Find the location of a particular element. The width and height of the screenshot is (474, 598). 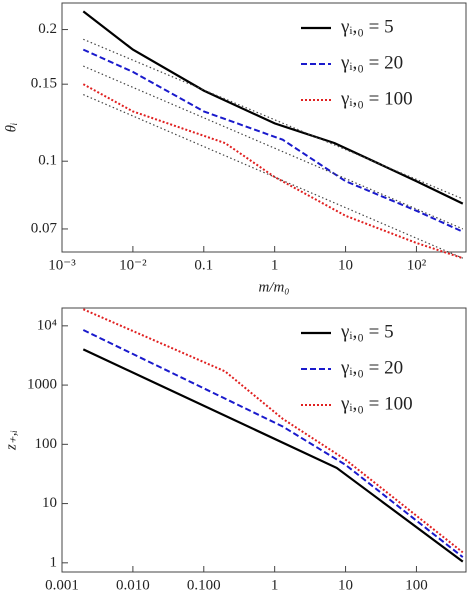

x-tick-label: 0.010 is located at coordinates (133, 585).